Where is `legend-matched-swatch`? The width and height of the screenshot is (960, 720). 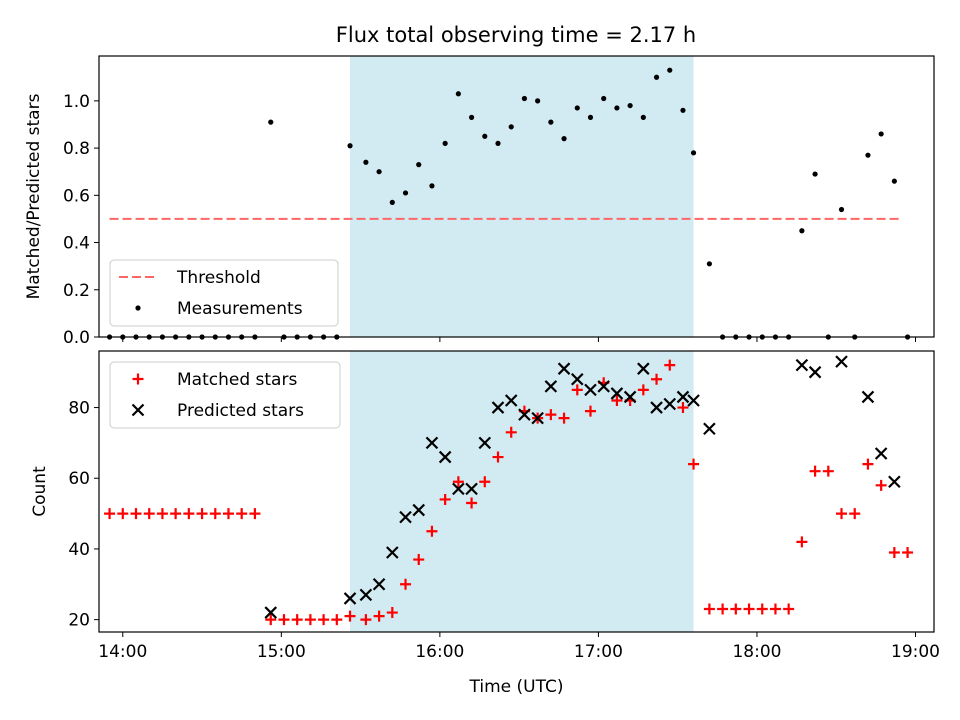 legend-matched-swatch is located at coordinates (138, 379).